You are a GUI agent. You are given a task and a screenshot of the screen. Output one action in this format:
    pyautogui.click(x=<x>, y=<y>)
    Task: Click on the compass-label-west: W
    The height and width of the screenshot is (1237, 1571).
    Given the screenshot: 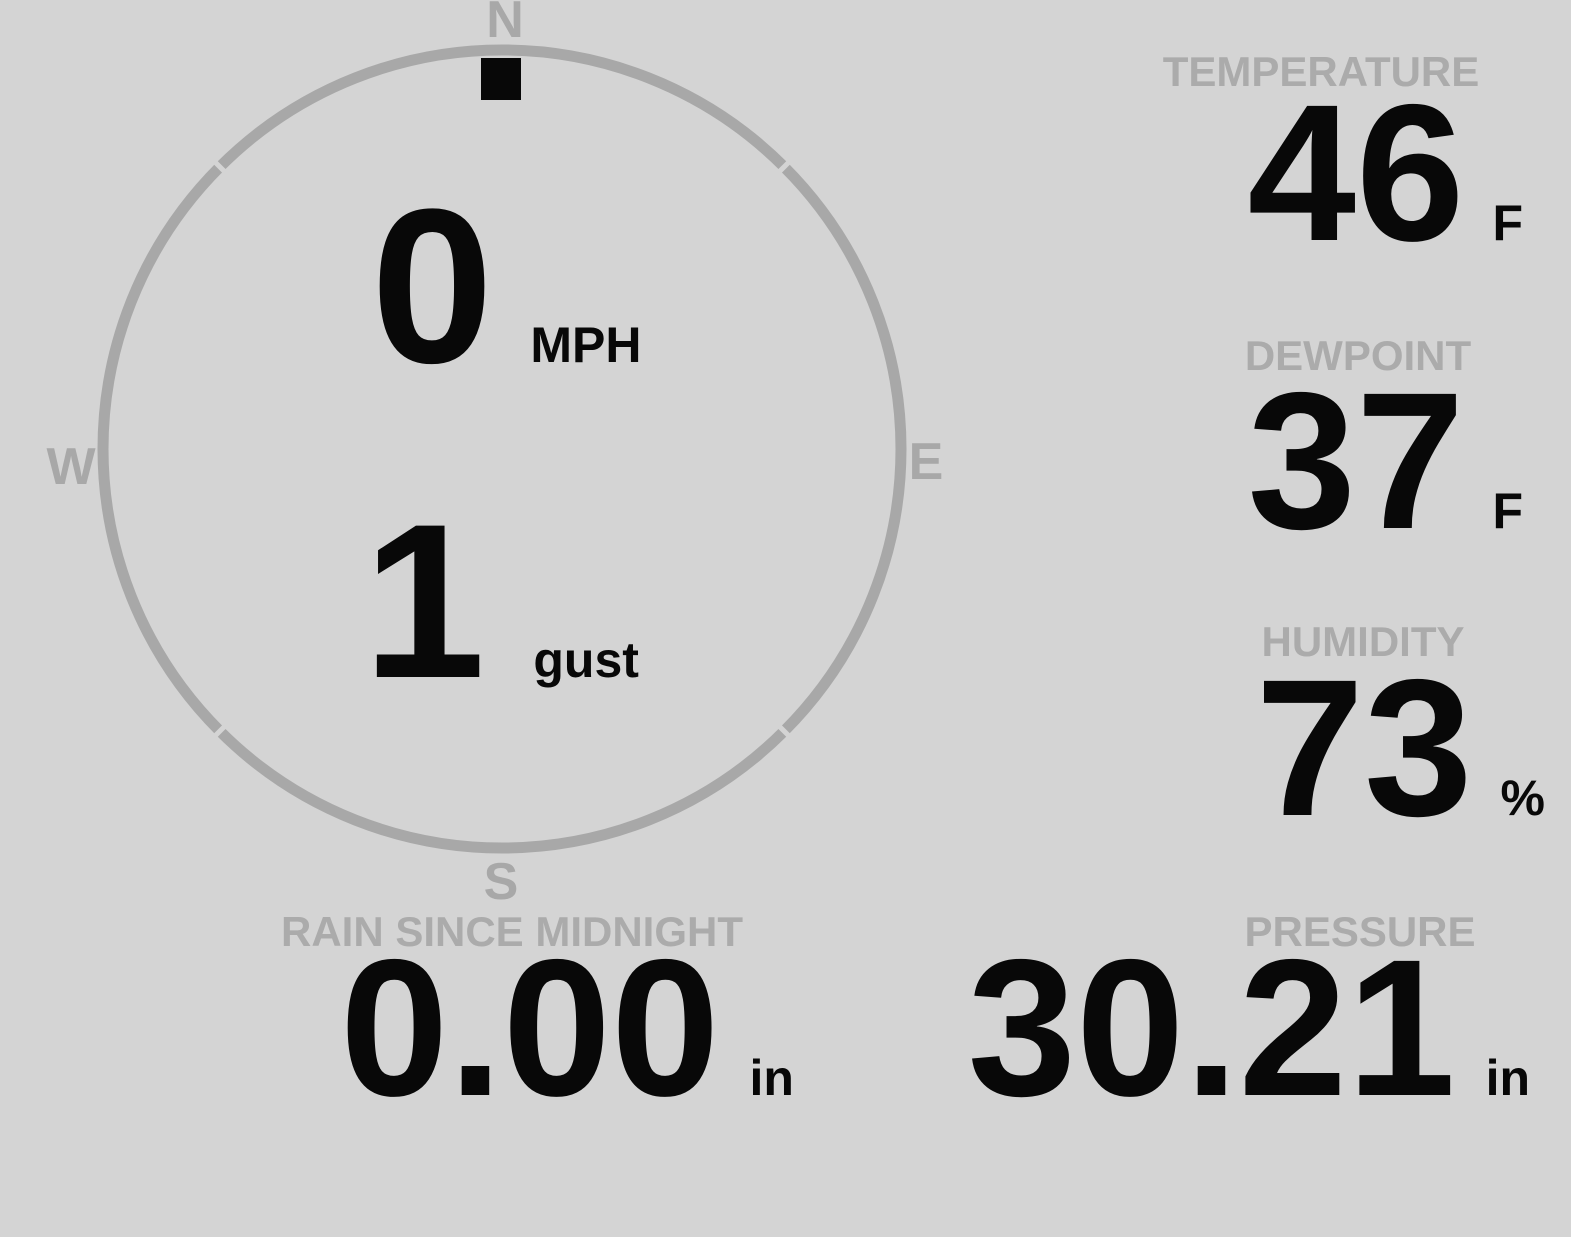 What is the action you would take?
    pyautogui.click(x=71, y=467)
    